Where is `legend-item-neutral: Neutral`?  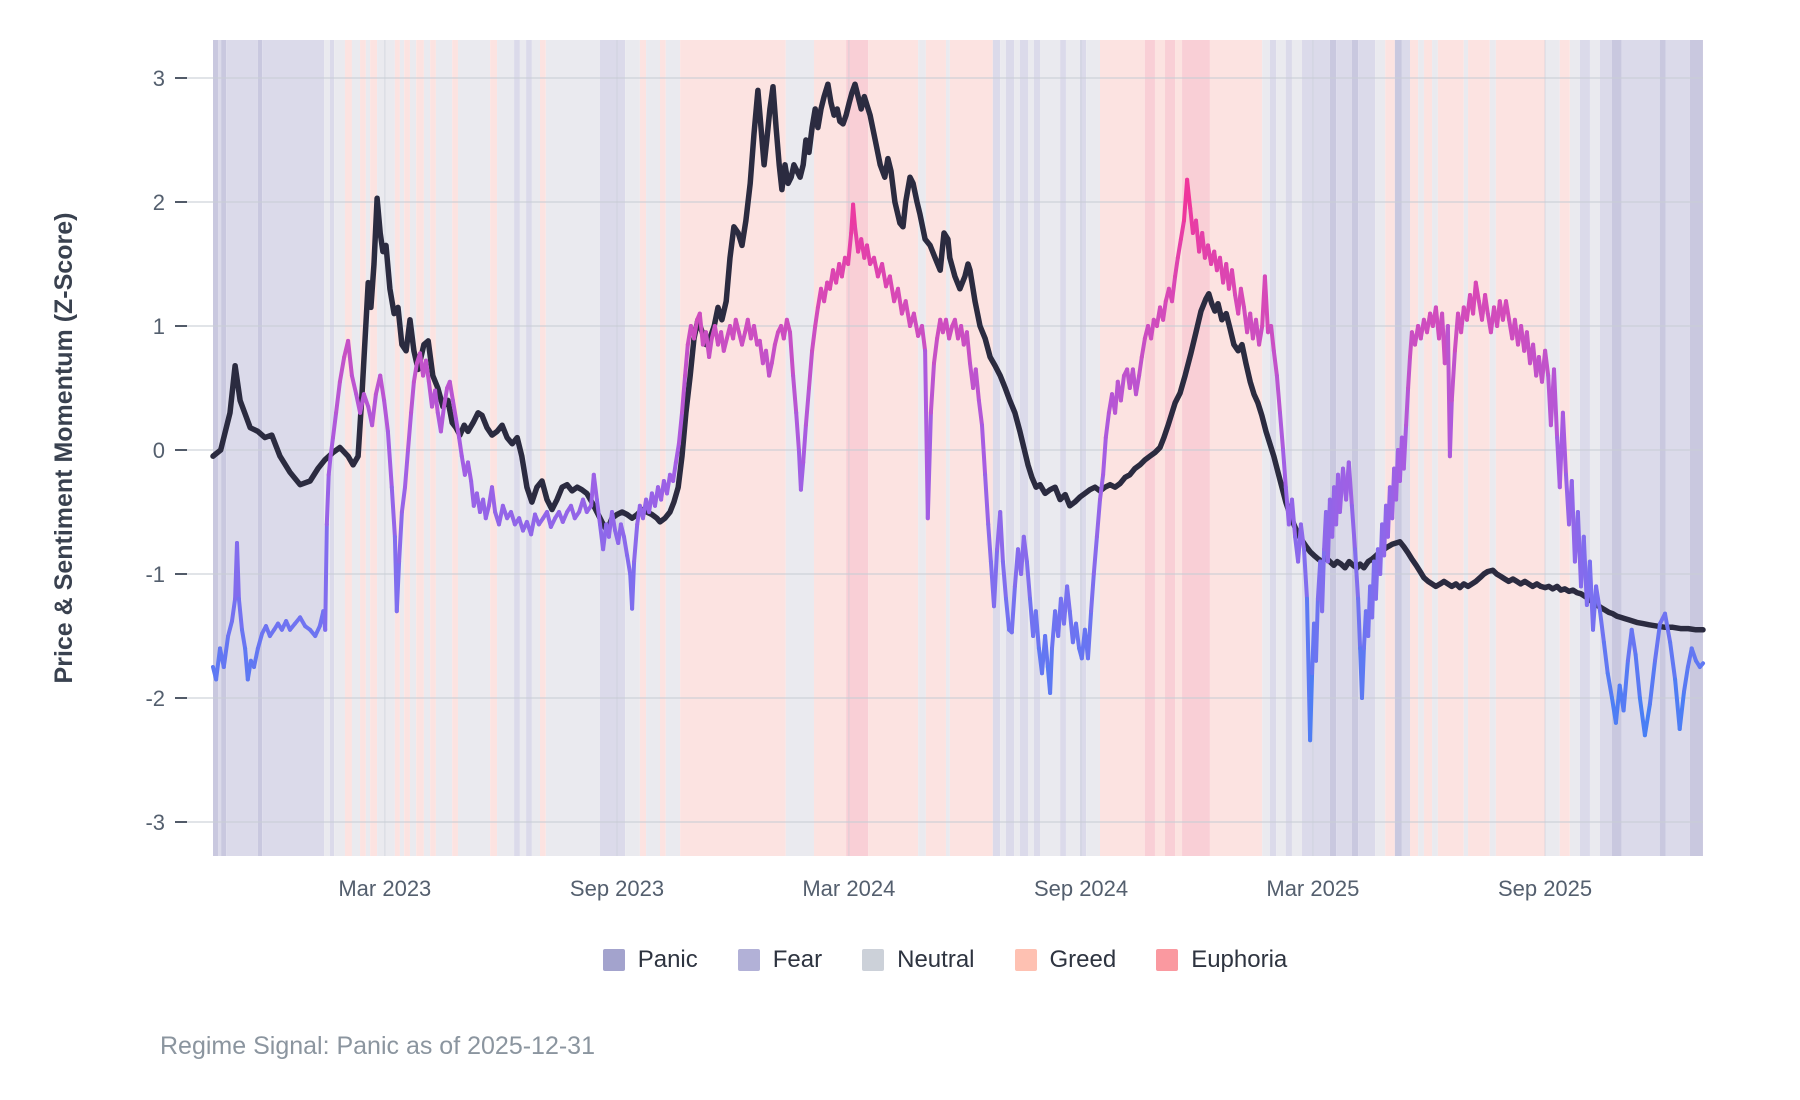
legend-item-neutral: Neutral is located at coordinates (918, 960).